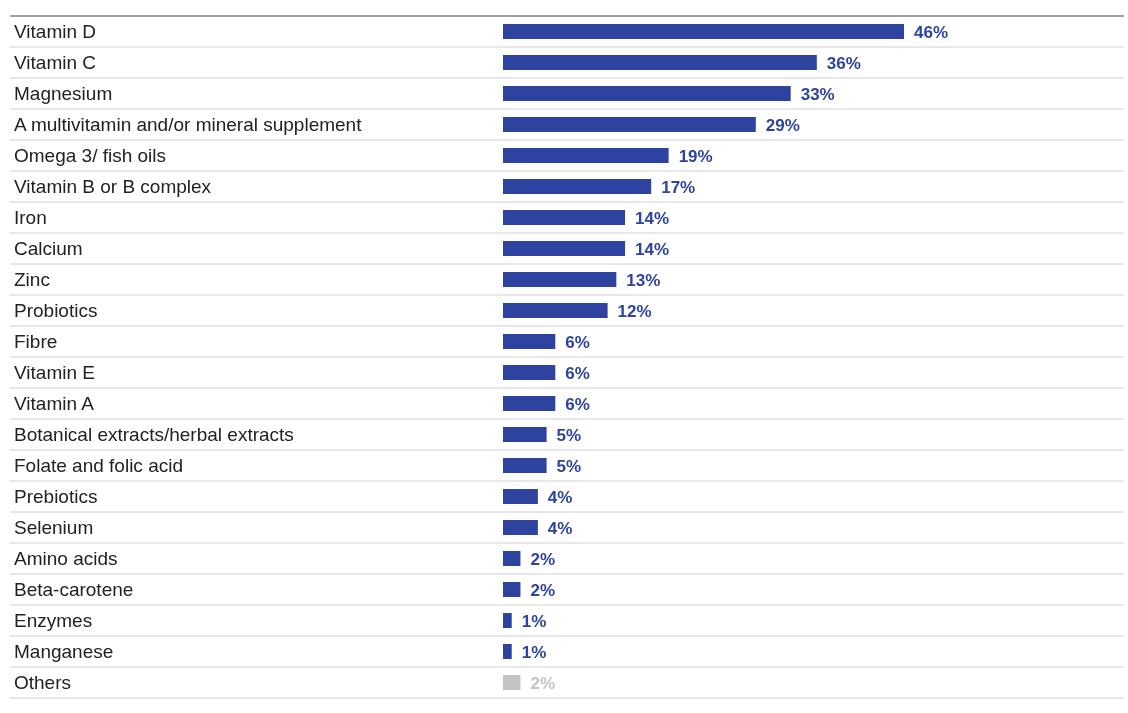  I want to click on y-tick-label: Vitamin A, so click(54, 404).